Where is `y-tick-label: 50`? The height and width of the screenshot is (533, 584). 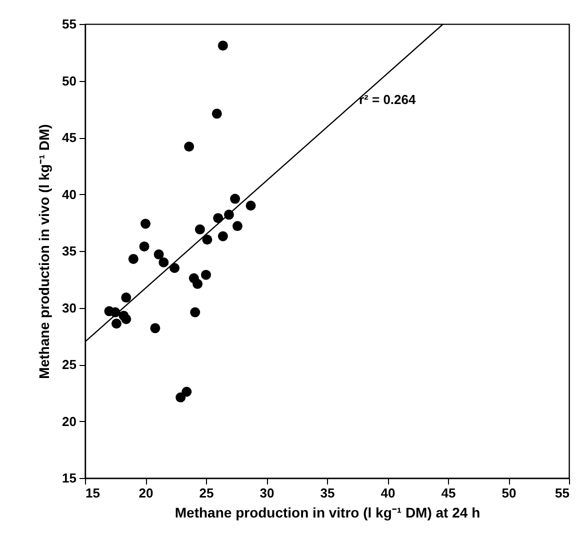 y-tick-label: 50 is located at coordinates (69, 80).